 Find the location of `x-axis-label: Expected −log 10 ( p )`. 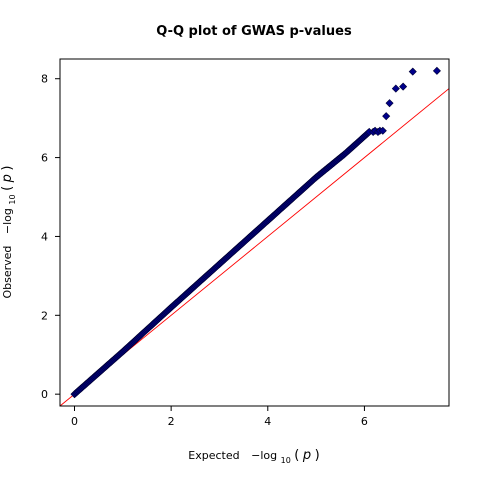

x-axis-label: Expected −log 10 ( p ) is located at coordinates (253, 457).